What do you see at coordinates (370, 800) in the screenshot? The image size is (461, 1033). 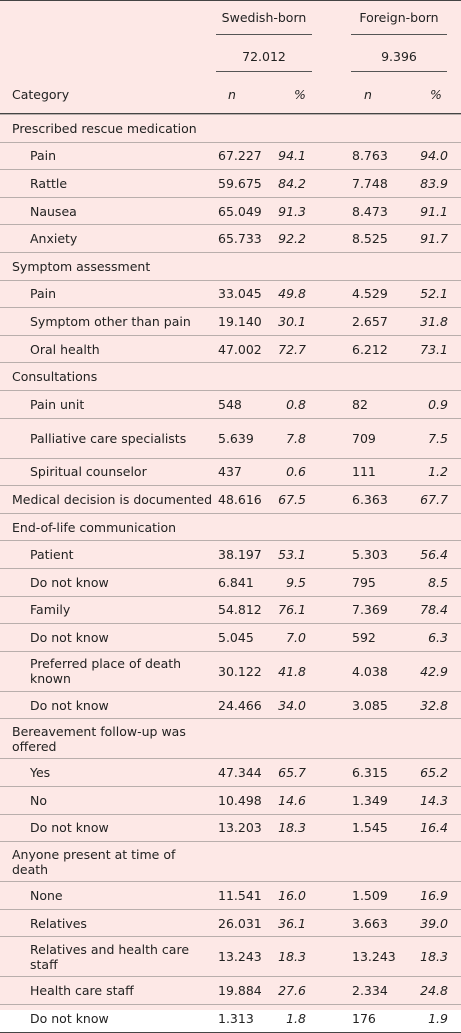 I see `count-cell: 1.349` at bounding box center [370, 800].